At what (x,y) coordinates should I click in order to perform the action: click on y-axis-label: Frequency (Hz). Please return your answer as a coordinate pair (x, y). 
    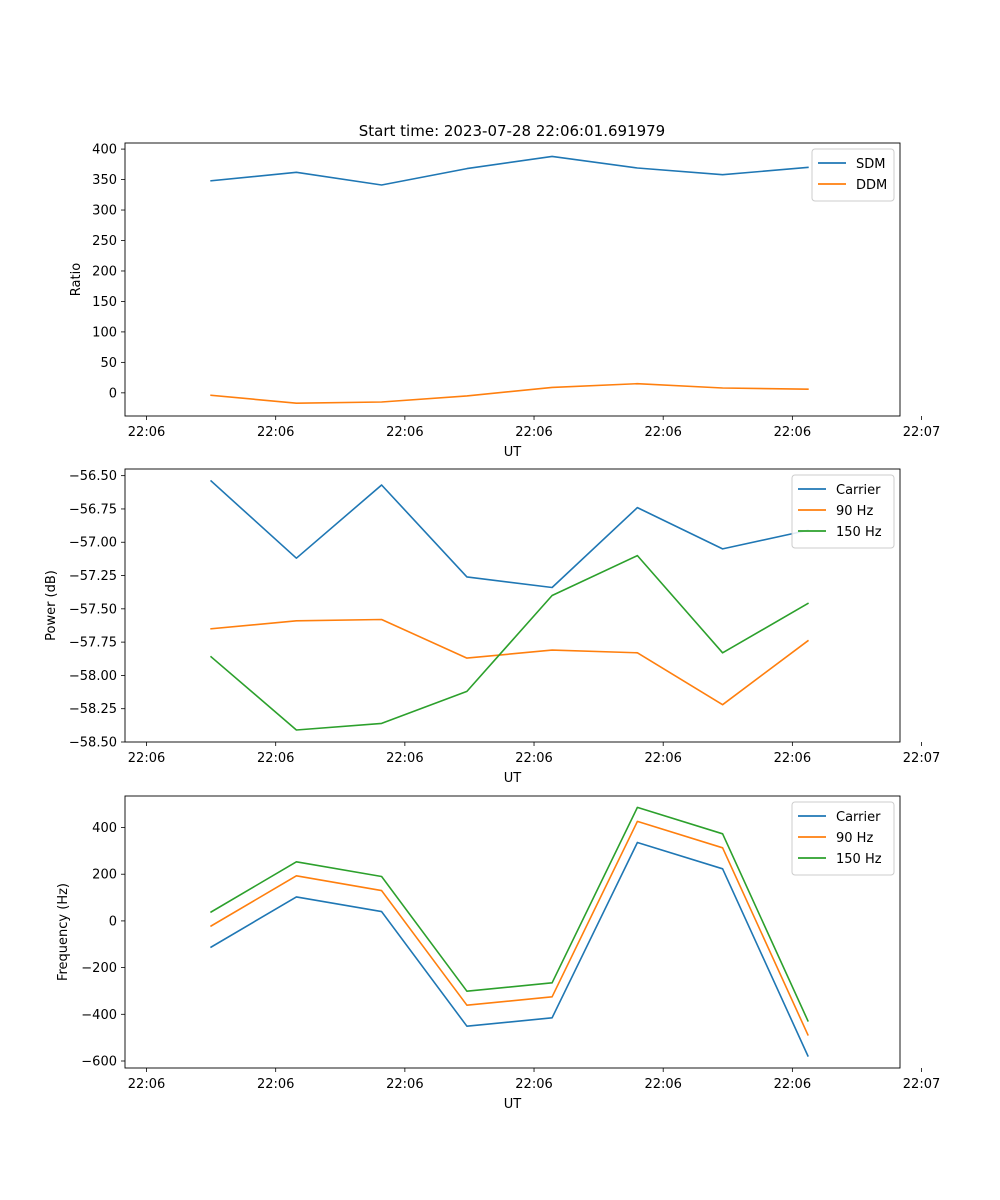
    Looking at the image, I should click on (63, 932).